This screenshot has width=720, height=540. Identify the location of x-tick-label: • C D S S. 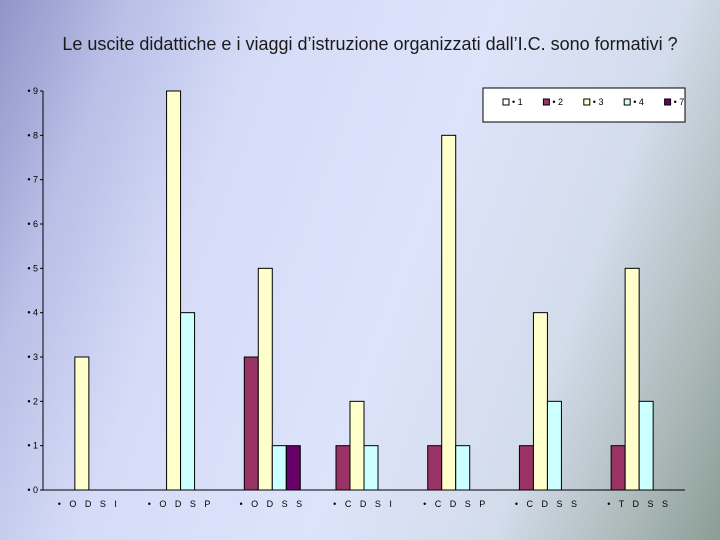
(547, 504).